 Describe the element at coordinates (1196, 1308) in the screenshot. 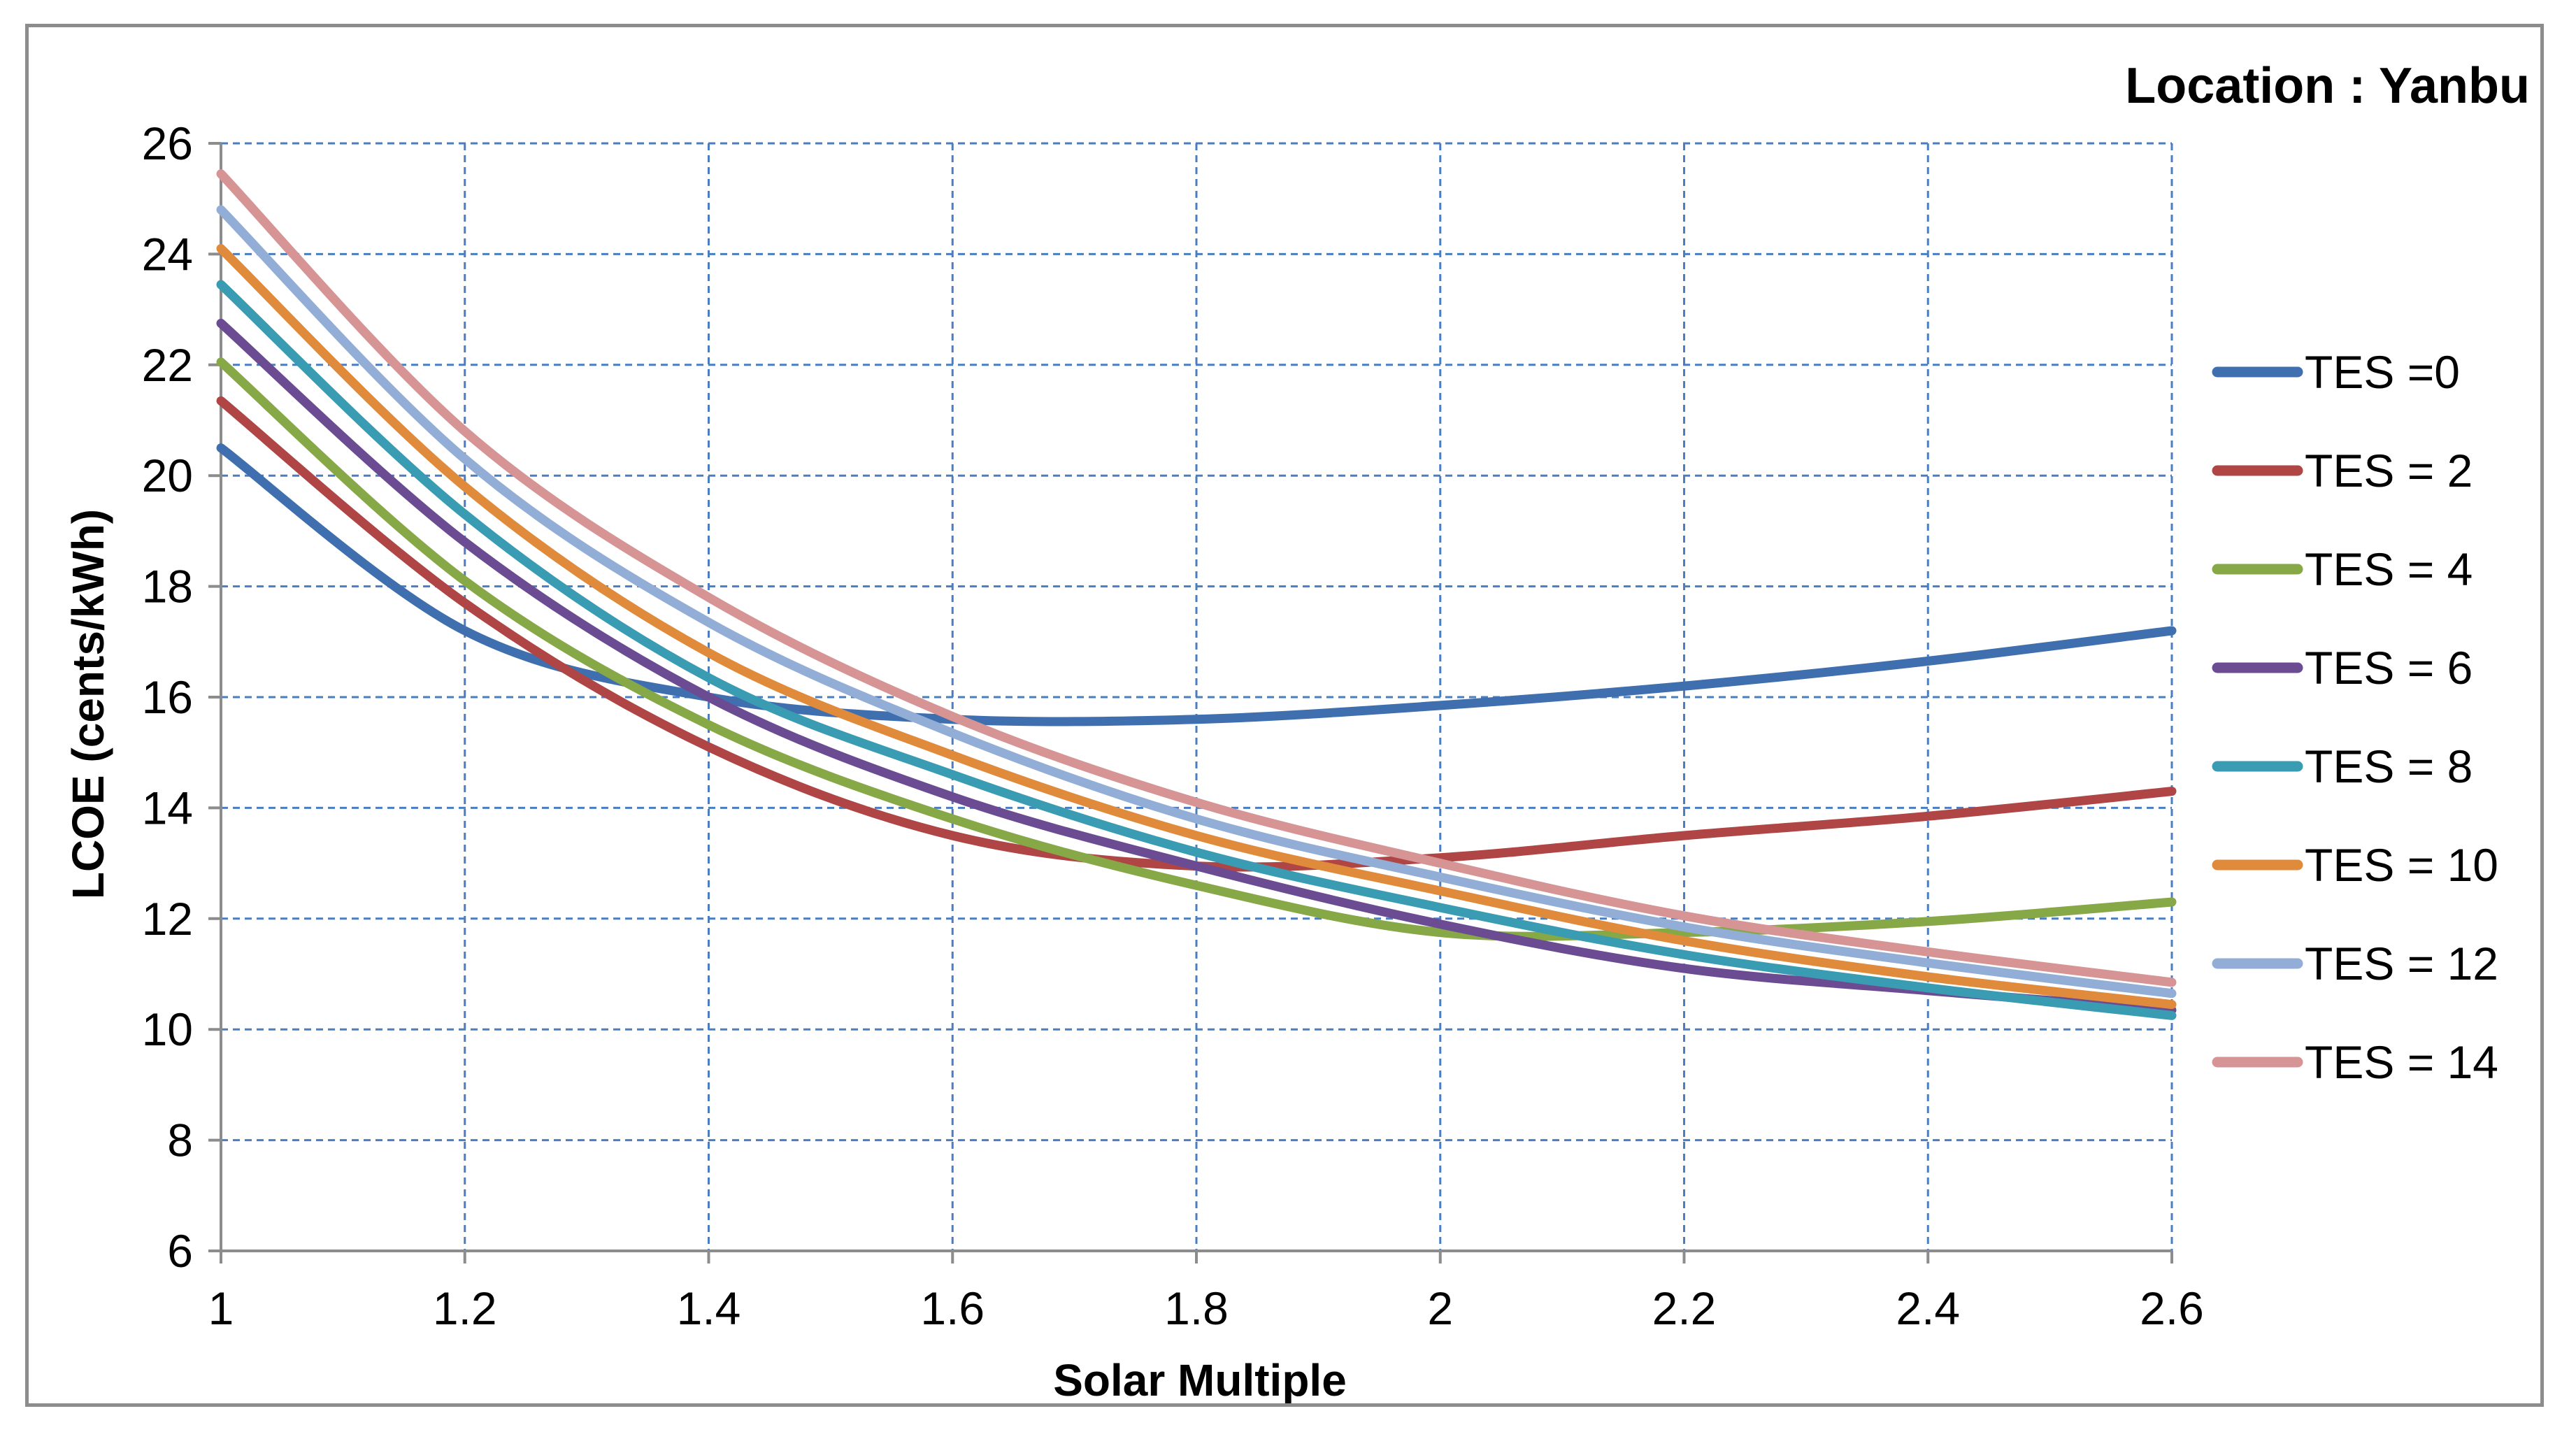

I see `x-tick-label: 1.8` at that location.